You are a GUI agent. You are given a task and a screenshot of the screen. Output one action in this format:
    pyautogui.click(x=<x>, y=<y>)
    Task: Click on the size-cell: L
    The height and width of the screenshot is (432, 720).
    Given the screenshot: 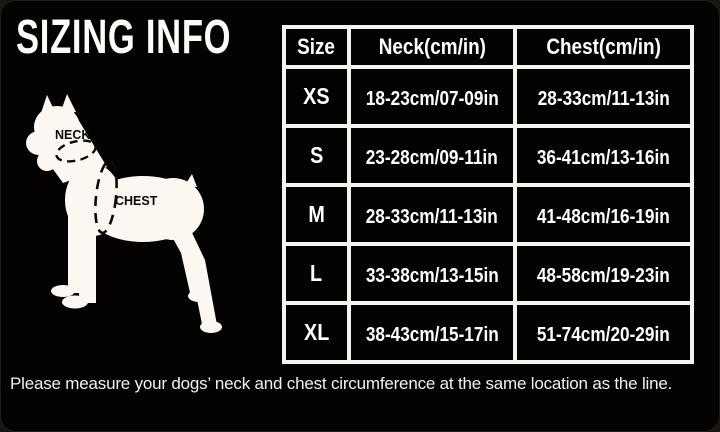 What is the action you would take?
    pyautogui.click(x=316, y=273)
    